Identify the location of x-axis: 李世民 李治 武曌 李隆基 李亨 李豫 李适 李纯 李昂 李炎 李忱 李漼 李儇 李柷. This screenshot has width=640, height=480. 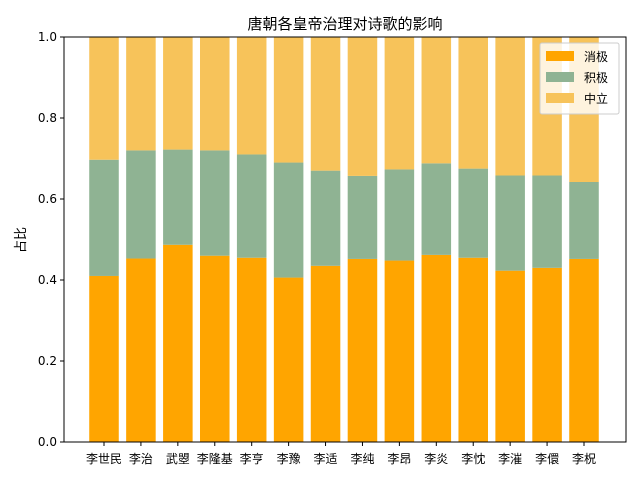
(341, 454).